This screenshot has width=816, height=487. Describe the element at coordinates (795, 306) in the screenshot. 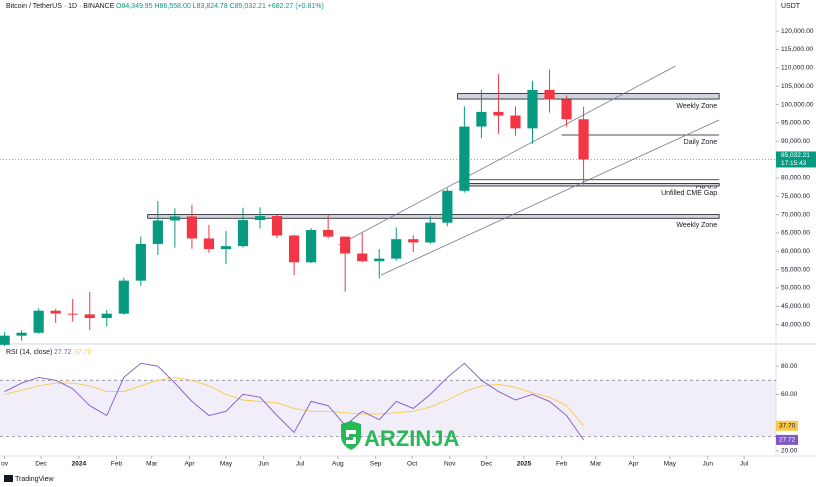

I see `y-tick-label: 45,000.00` at that location.